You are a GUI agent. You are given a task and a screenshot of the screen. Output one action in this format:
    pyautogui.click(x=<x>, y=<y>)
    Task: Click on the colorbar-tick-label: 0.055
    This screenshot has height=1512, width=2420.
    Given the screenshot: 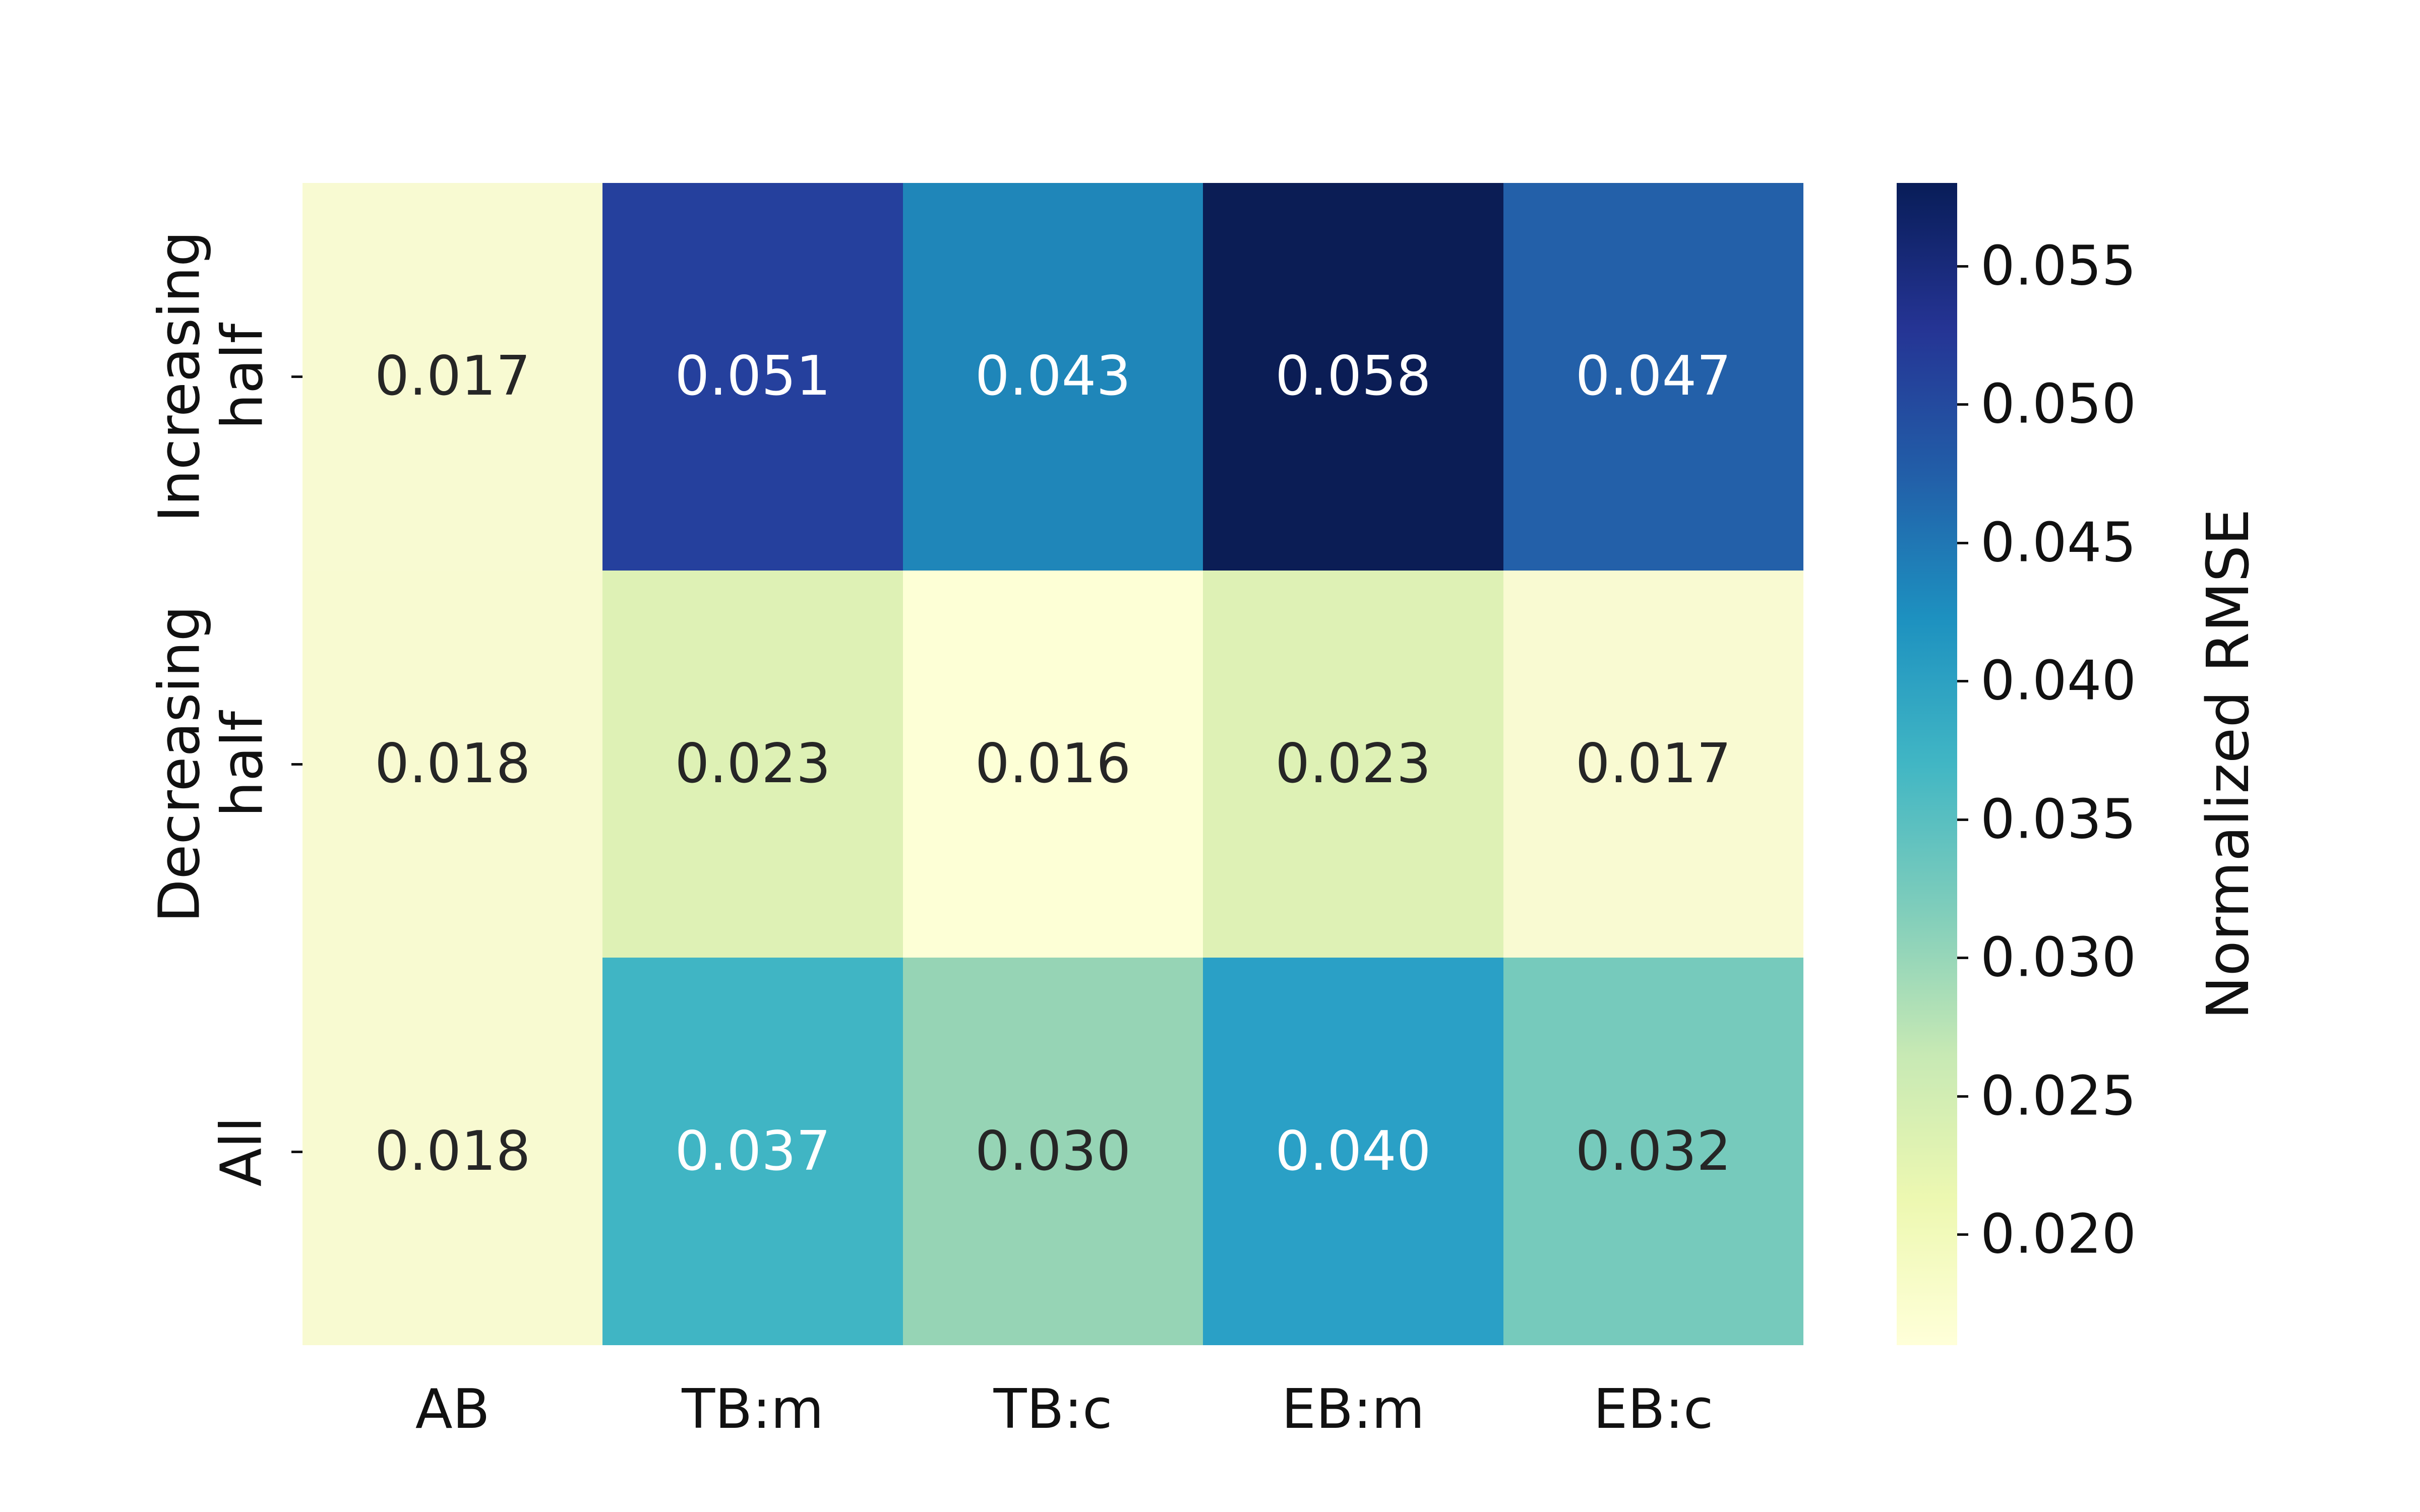 What is the action you would take?
    pyautogui.click(x=2058, y=266)
    